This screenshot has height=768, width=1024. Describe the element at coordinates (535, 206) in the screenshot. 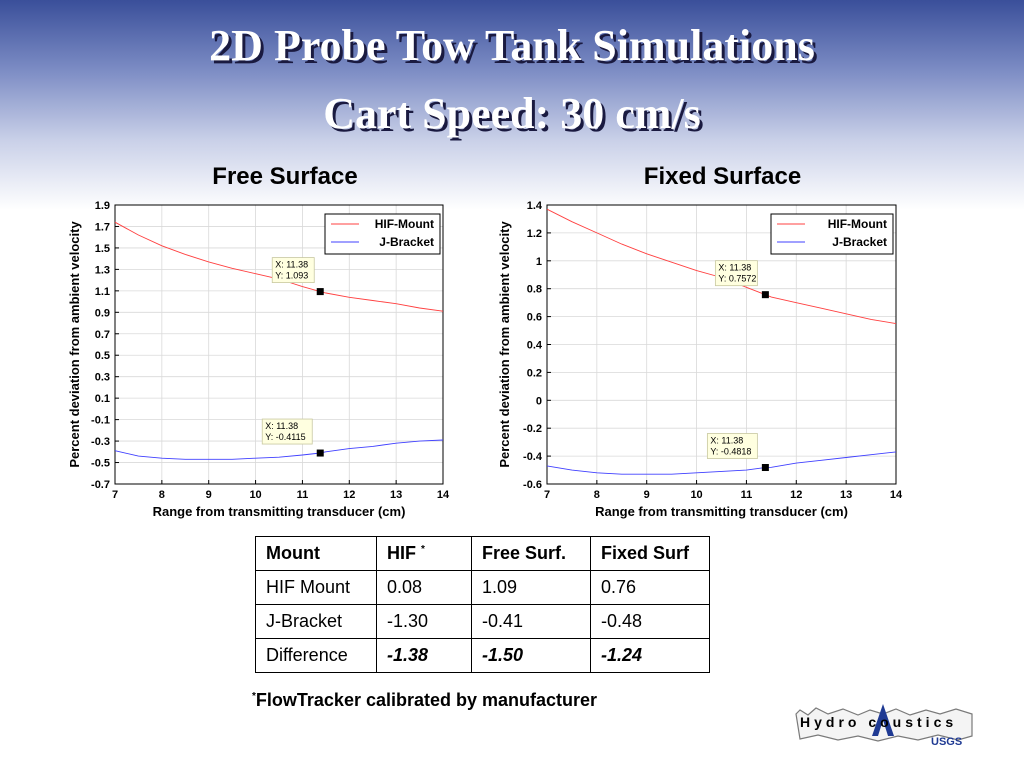

I see `y-tick-label: 1.4` at that location.